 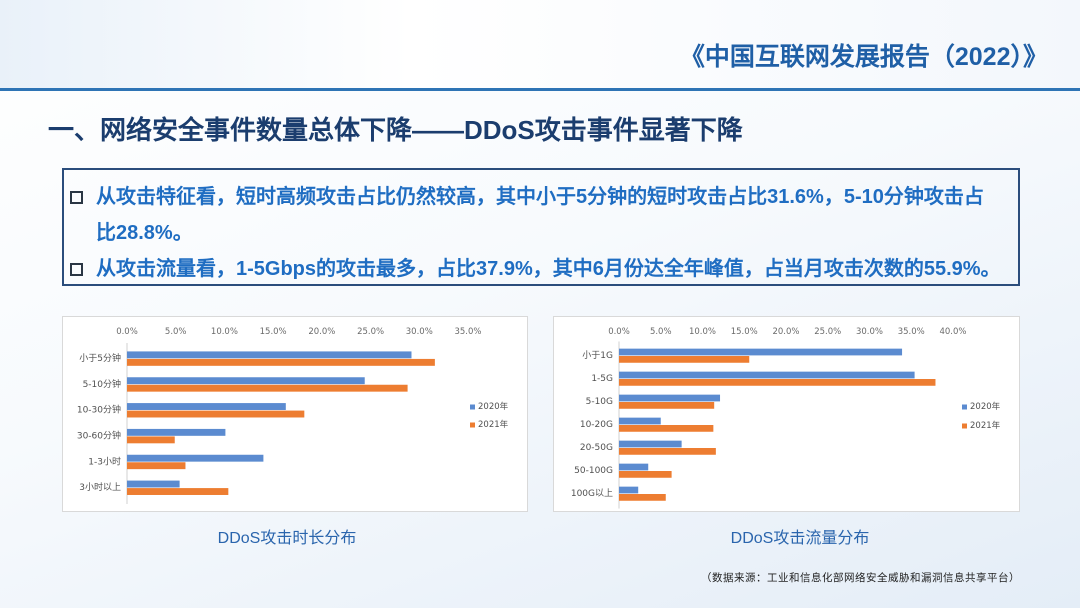 What do you see at coordinates (287, 538) in the screenshot?
I see `duration-chart-title: DDoS攻击时长分布` at bounding box center [287, 538].